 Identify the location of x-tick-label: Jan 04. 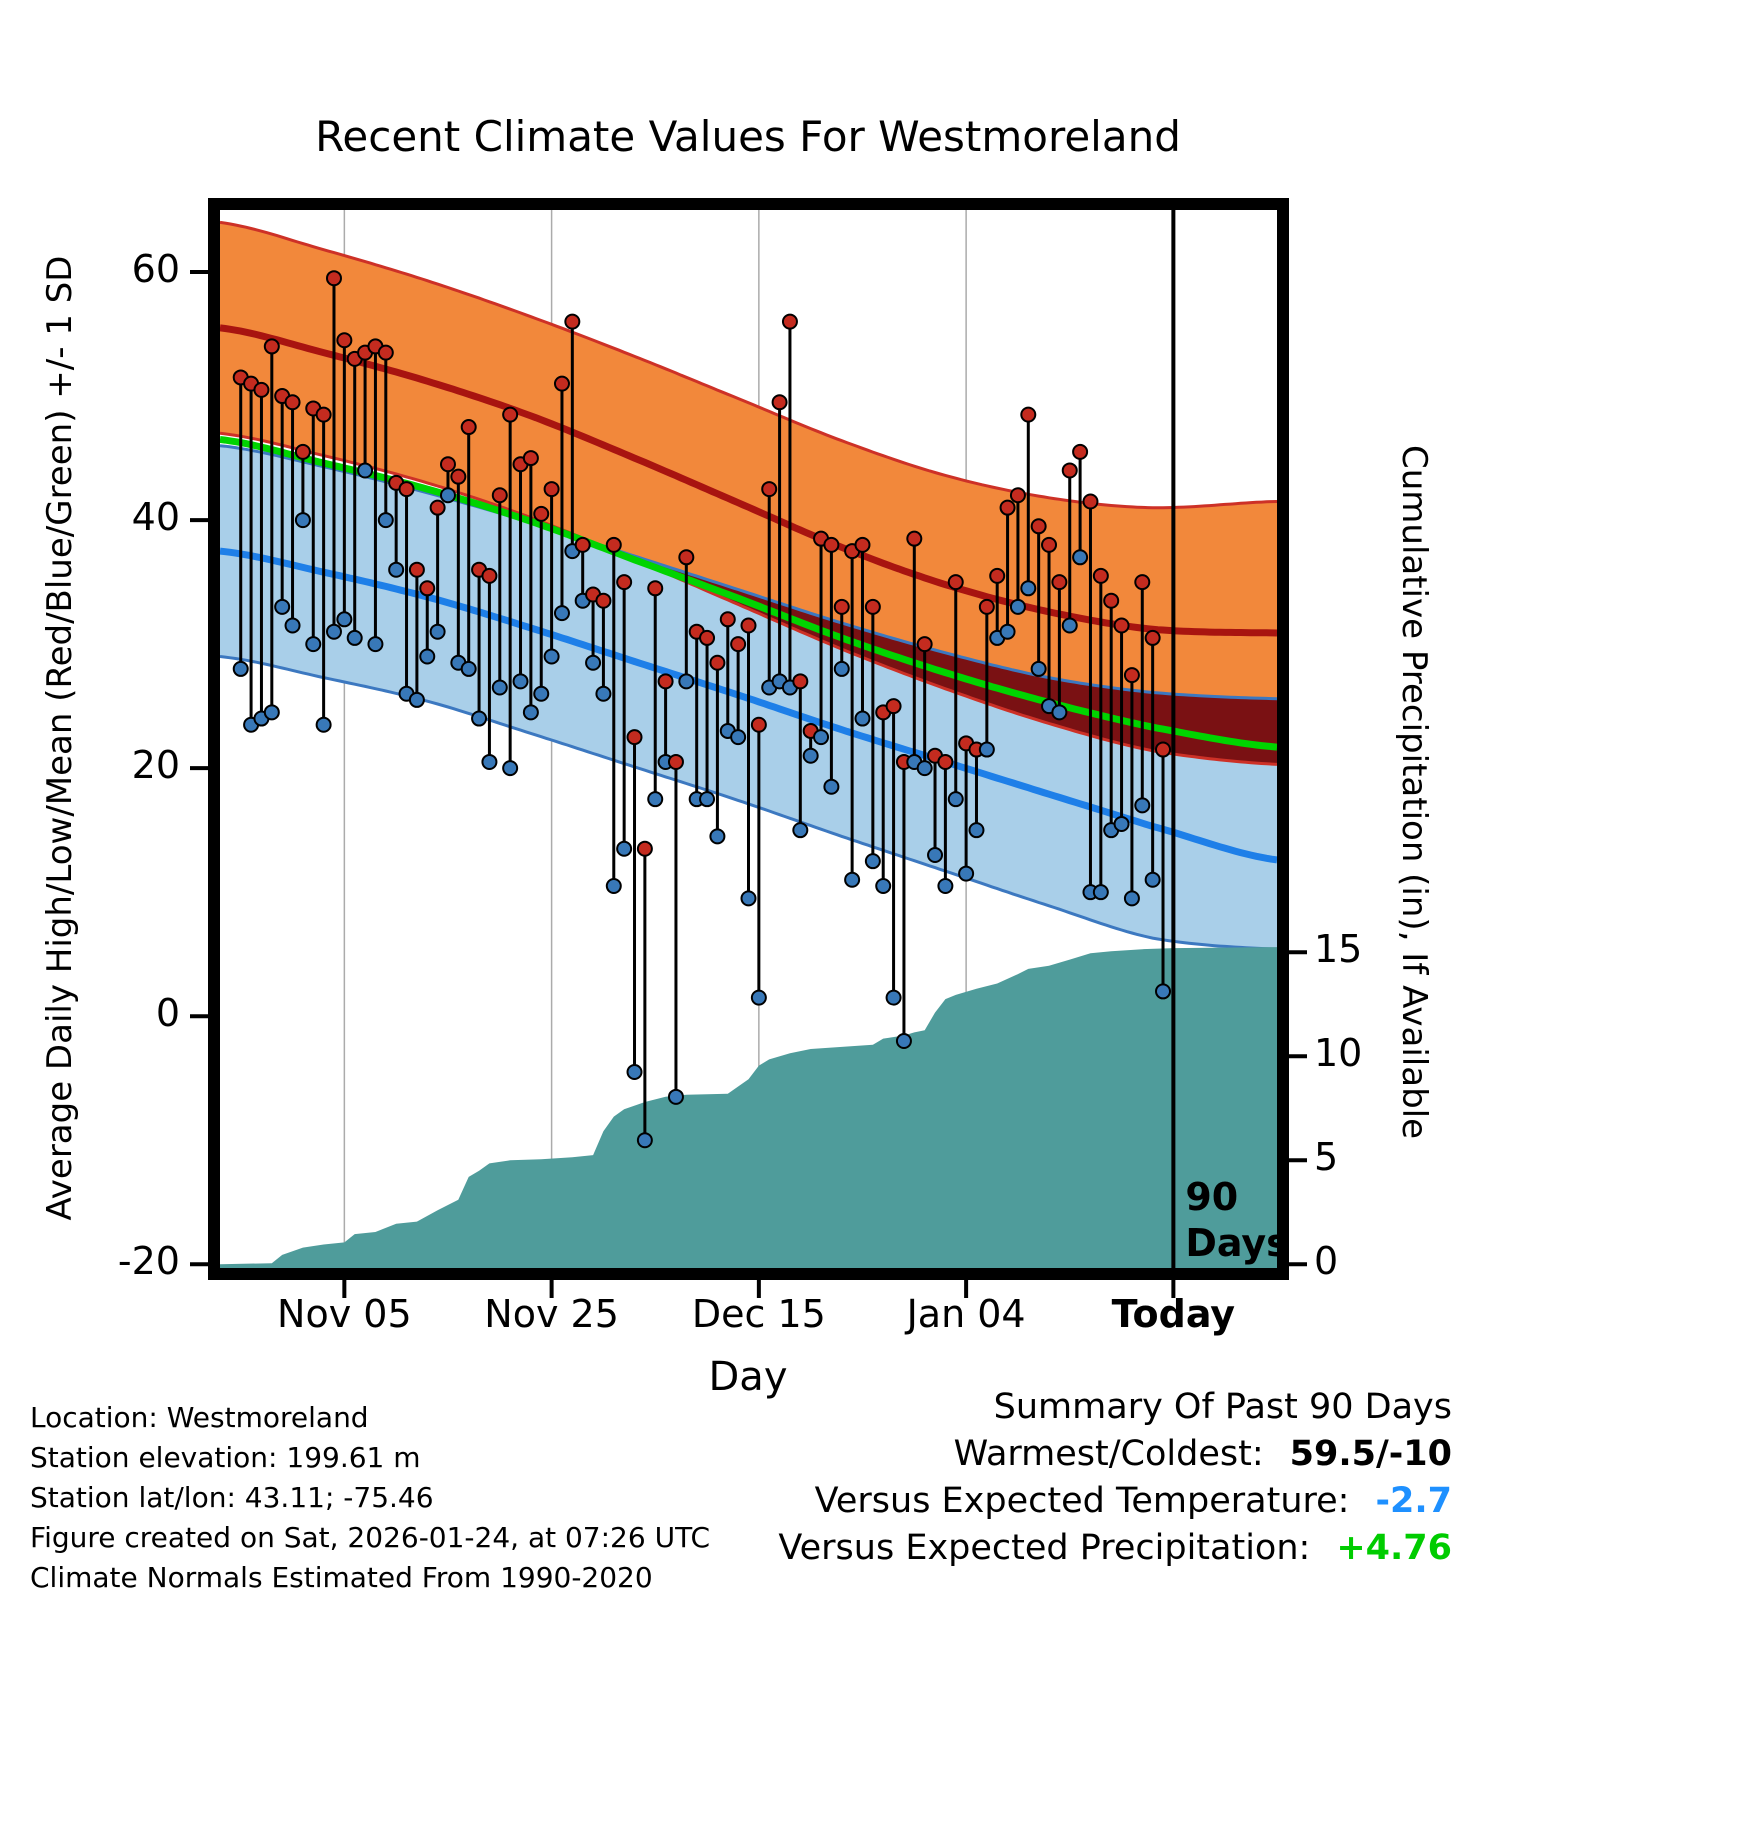
(966, 1314).